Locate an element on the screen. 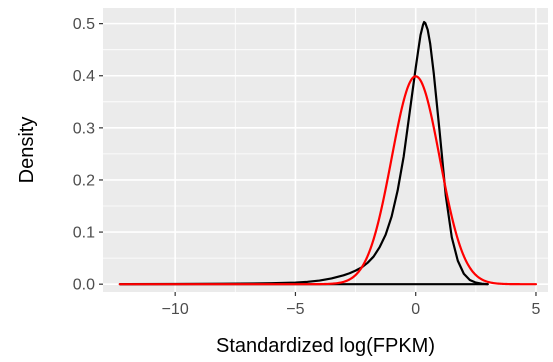  y-tick-label: 0.1 is located at coordinates (84, 233).